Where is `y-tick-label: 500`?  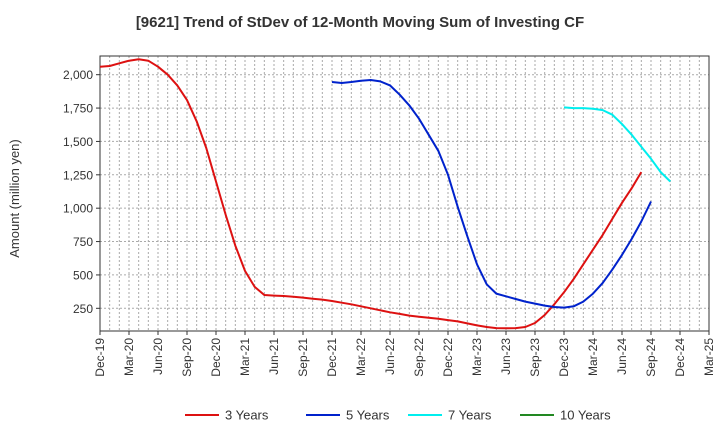 y-tick-label: 500 is located at coordinates (83, 275).